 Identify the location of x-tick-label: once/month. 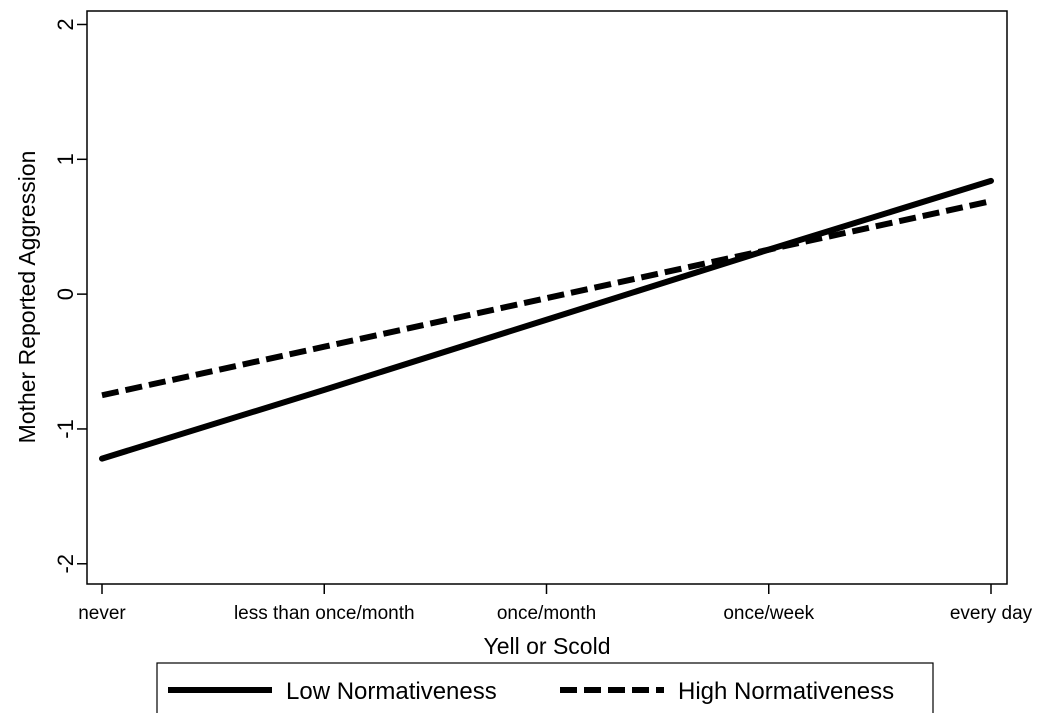
(546, 613).